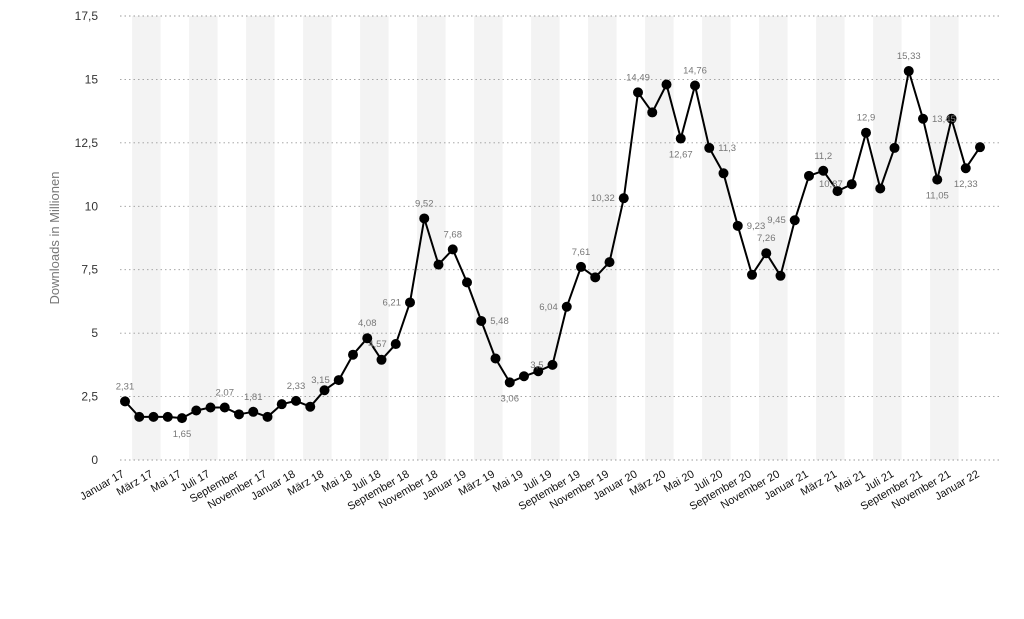 The width and height of the screenshot is (1024, 619). What do you see at coordinates (681, 155) in the screenshot?
I see `data-label: 12,67` at bounding box center [681, 155].